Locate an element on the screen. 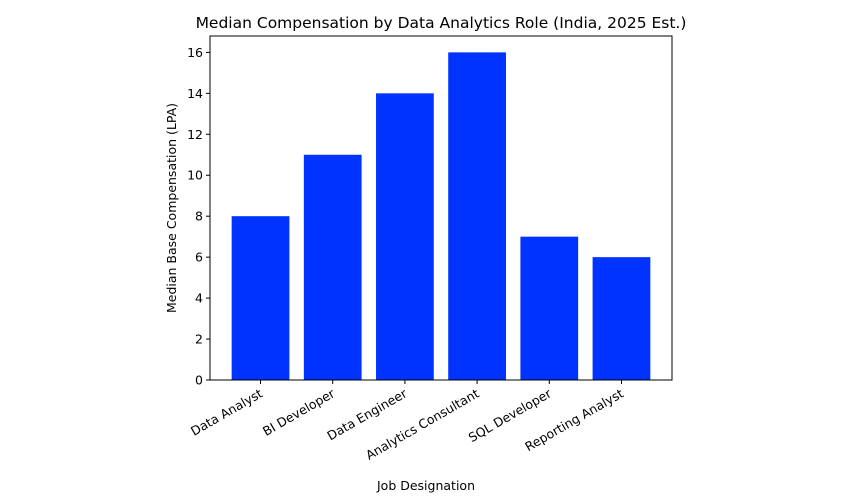 The height and width of the screenshot is (500, 852). y-tick-label: 0 is located at coordinates (199, 380).